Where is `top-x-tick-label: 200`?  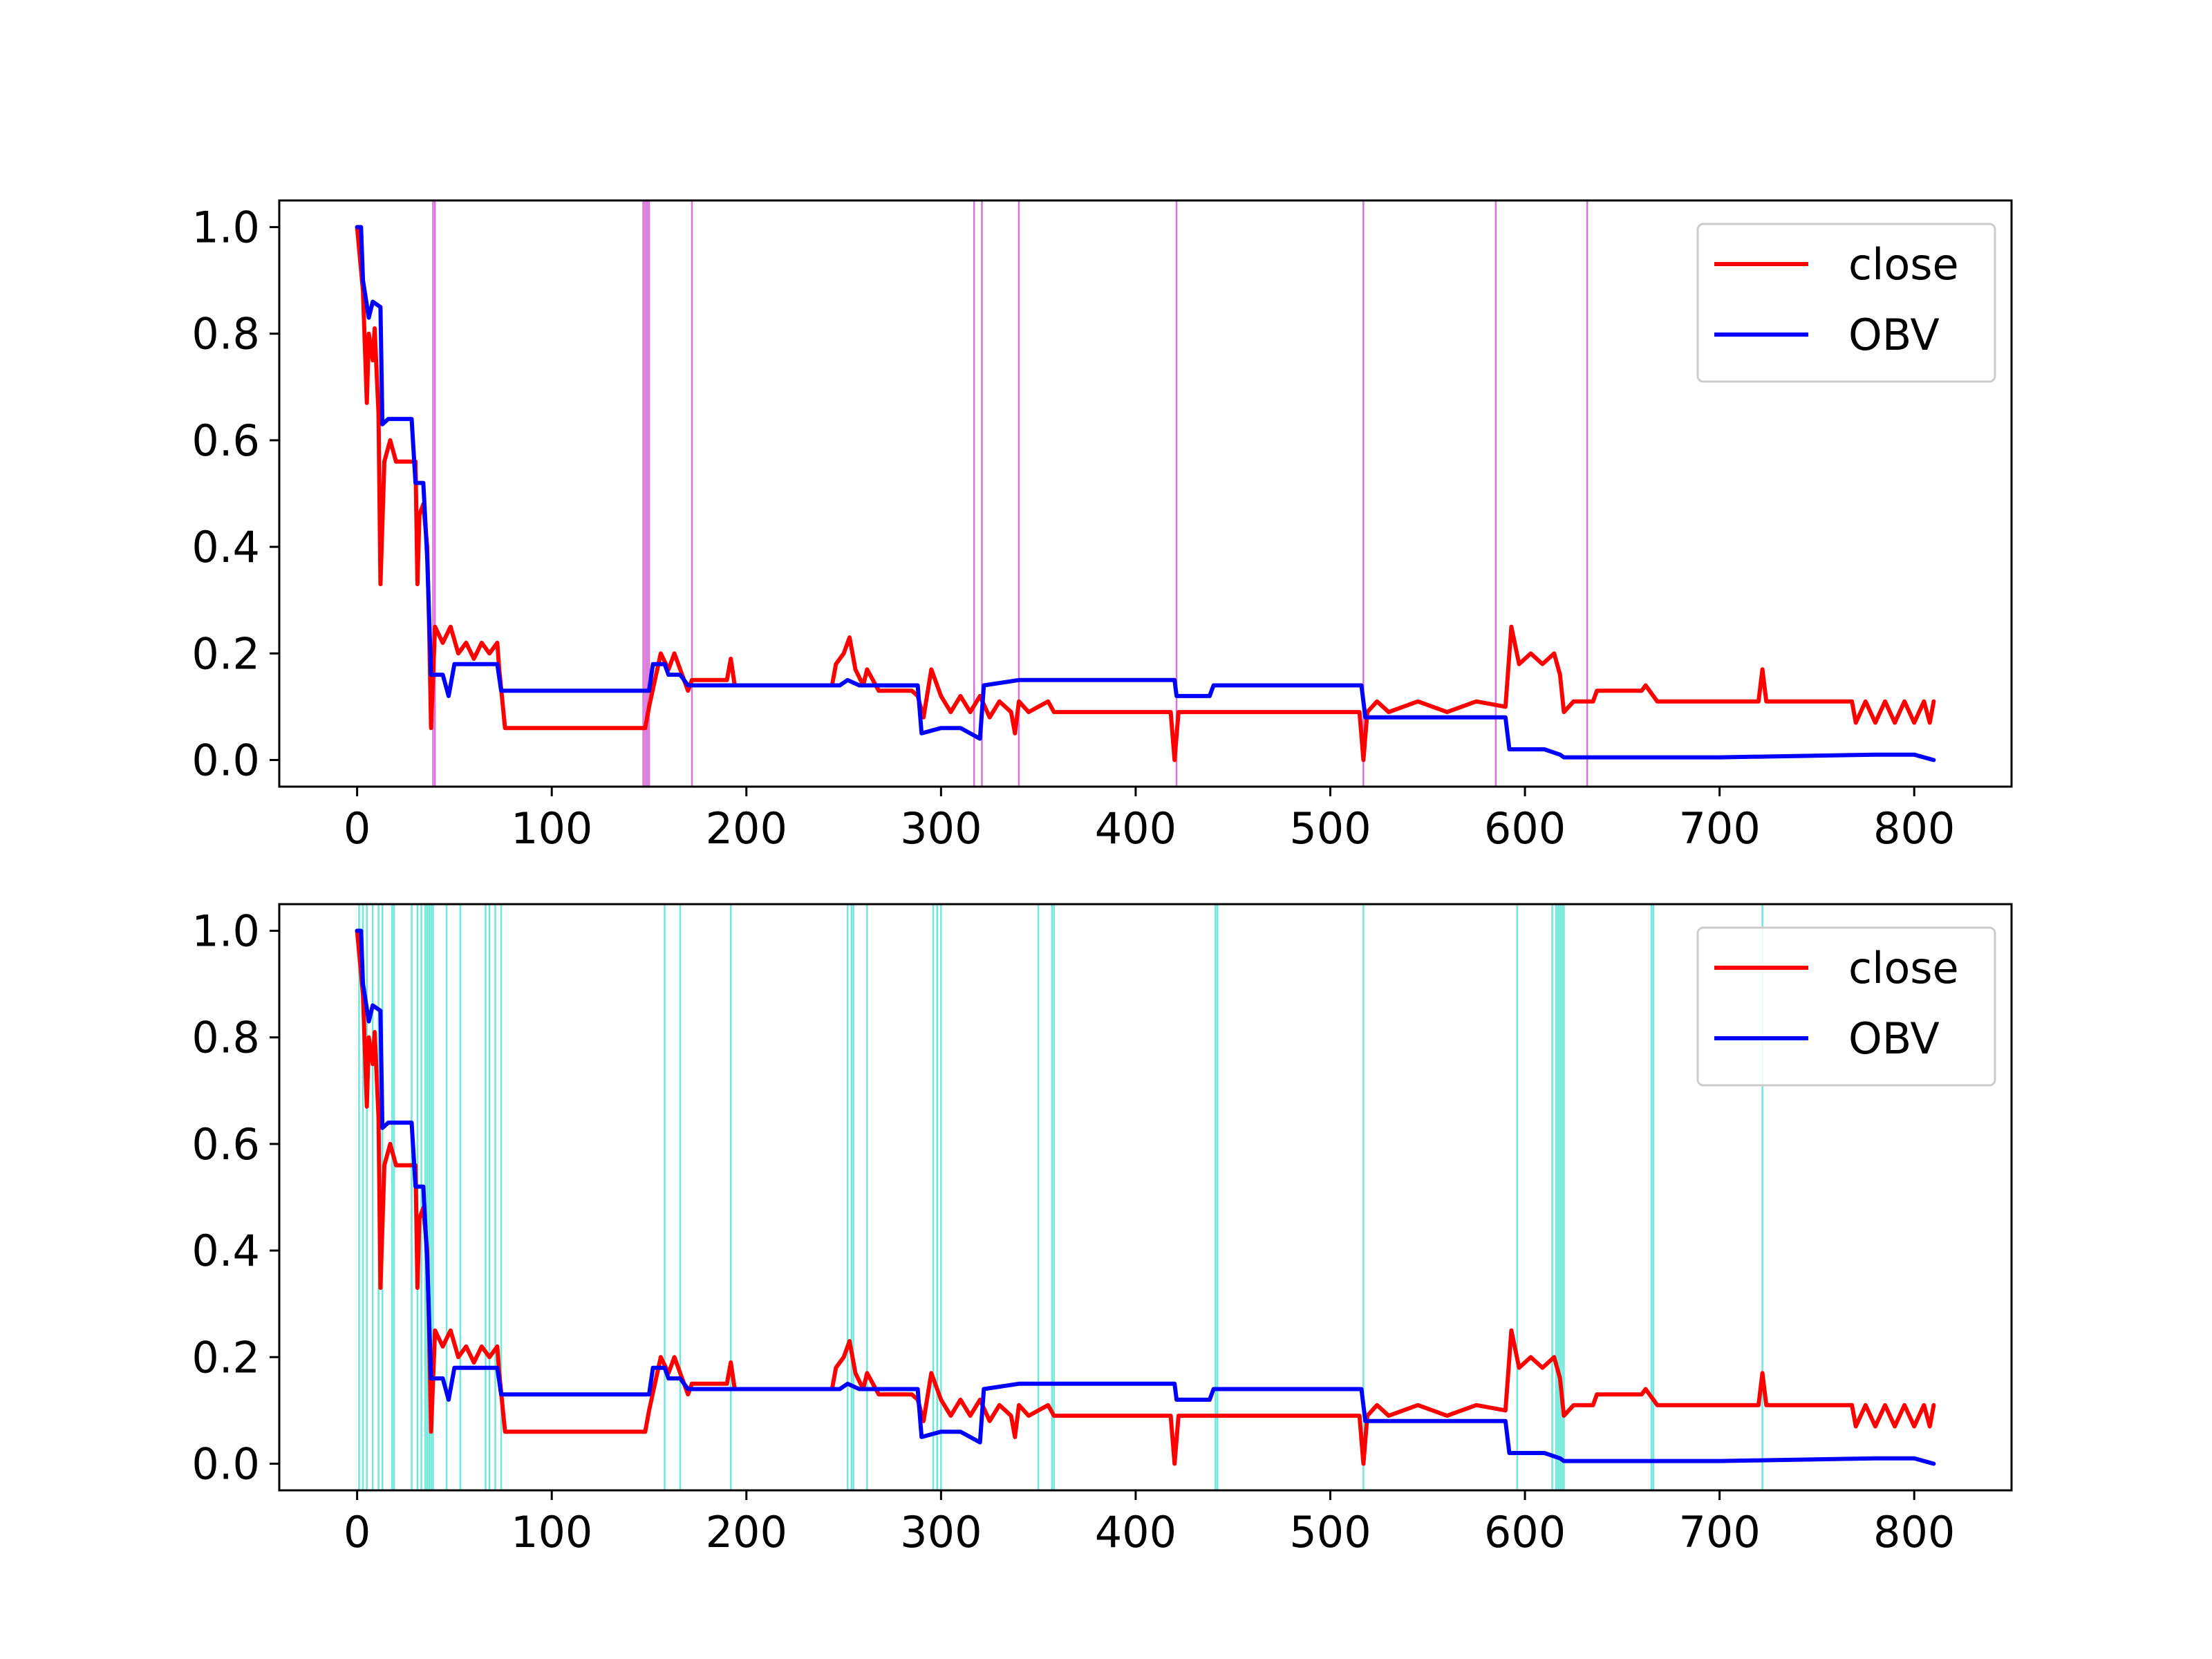 top-x-tick-label: 200 is located at coordinates (746, 828).